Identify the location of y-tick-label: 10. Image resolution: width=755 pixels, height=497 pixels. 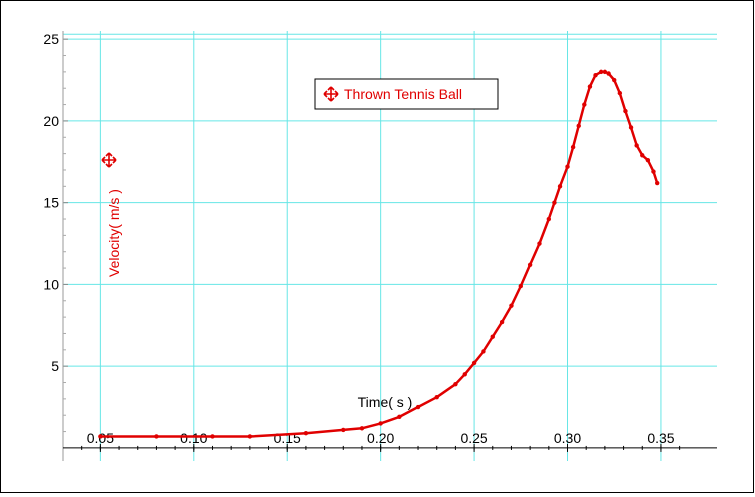
(51, 284).